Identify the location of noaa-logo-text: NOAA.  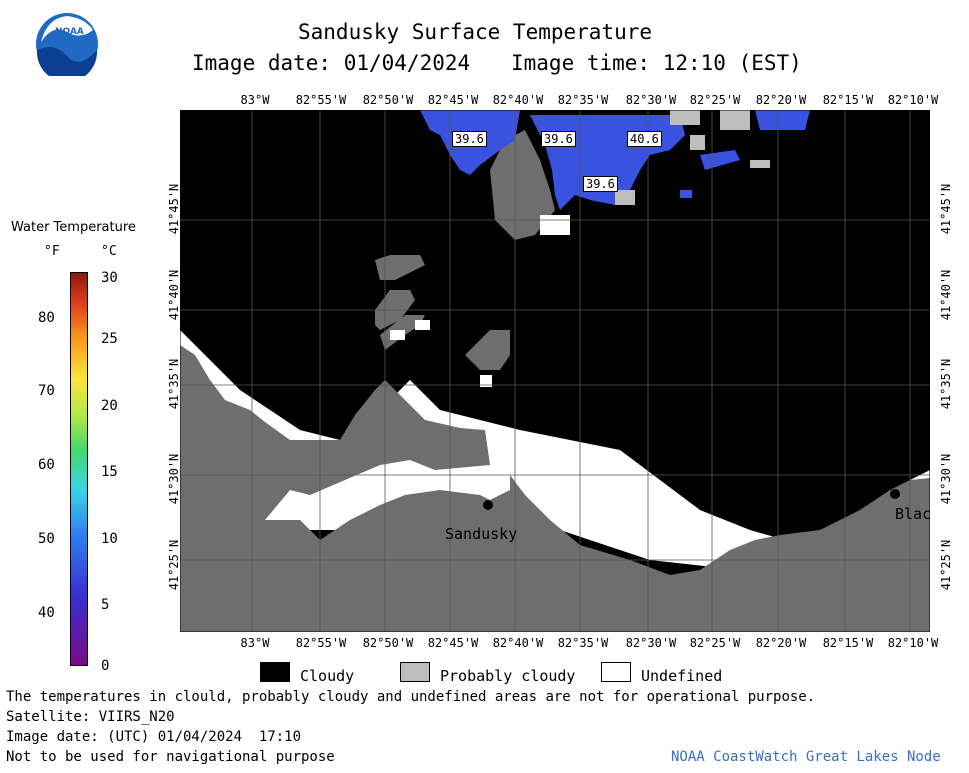
(69, 32).